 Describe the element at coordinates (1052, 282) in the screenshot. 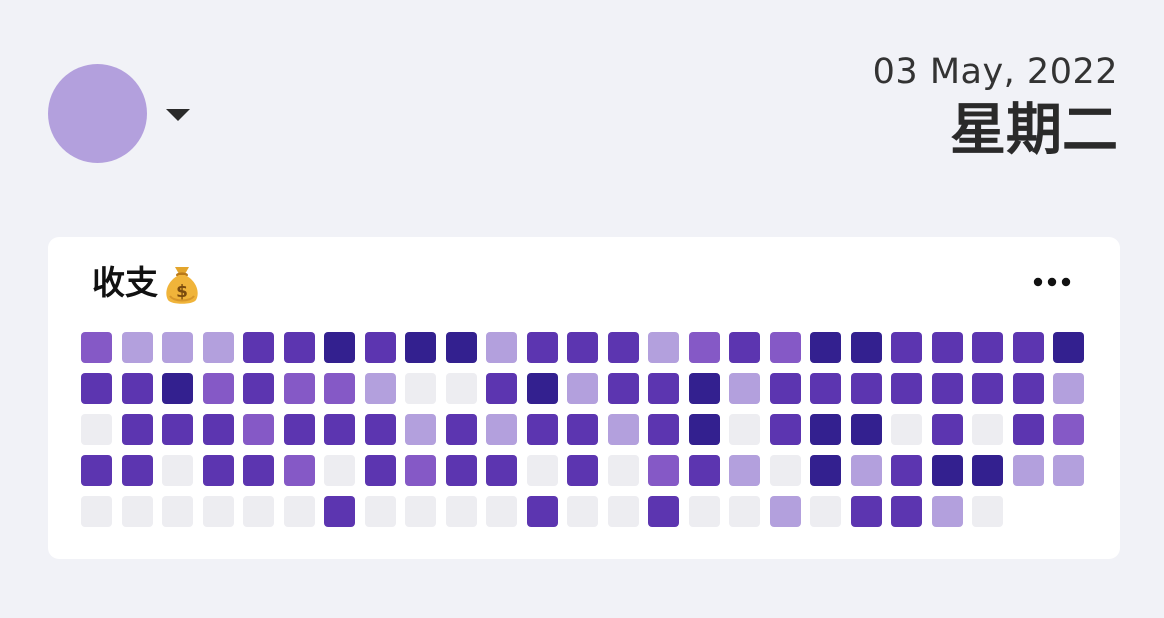

I see `more-options-button` at that location.